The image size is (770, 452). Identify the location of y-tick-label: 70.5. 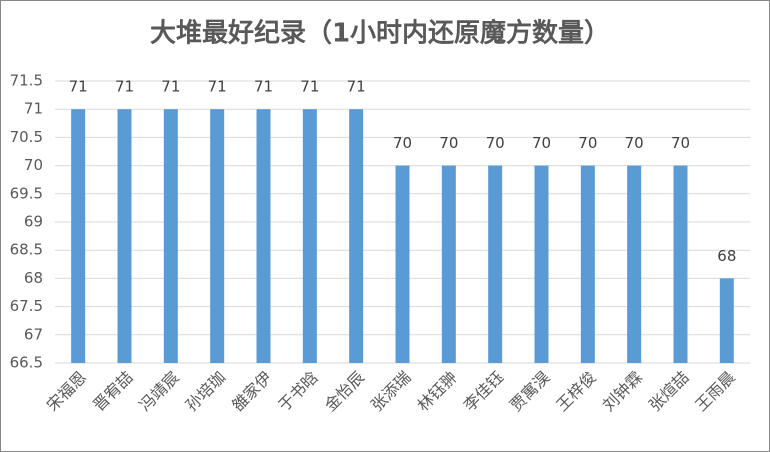
(26, 137).